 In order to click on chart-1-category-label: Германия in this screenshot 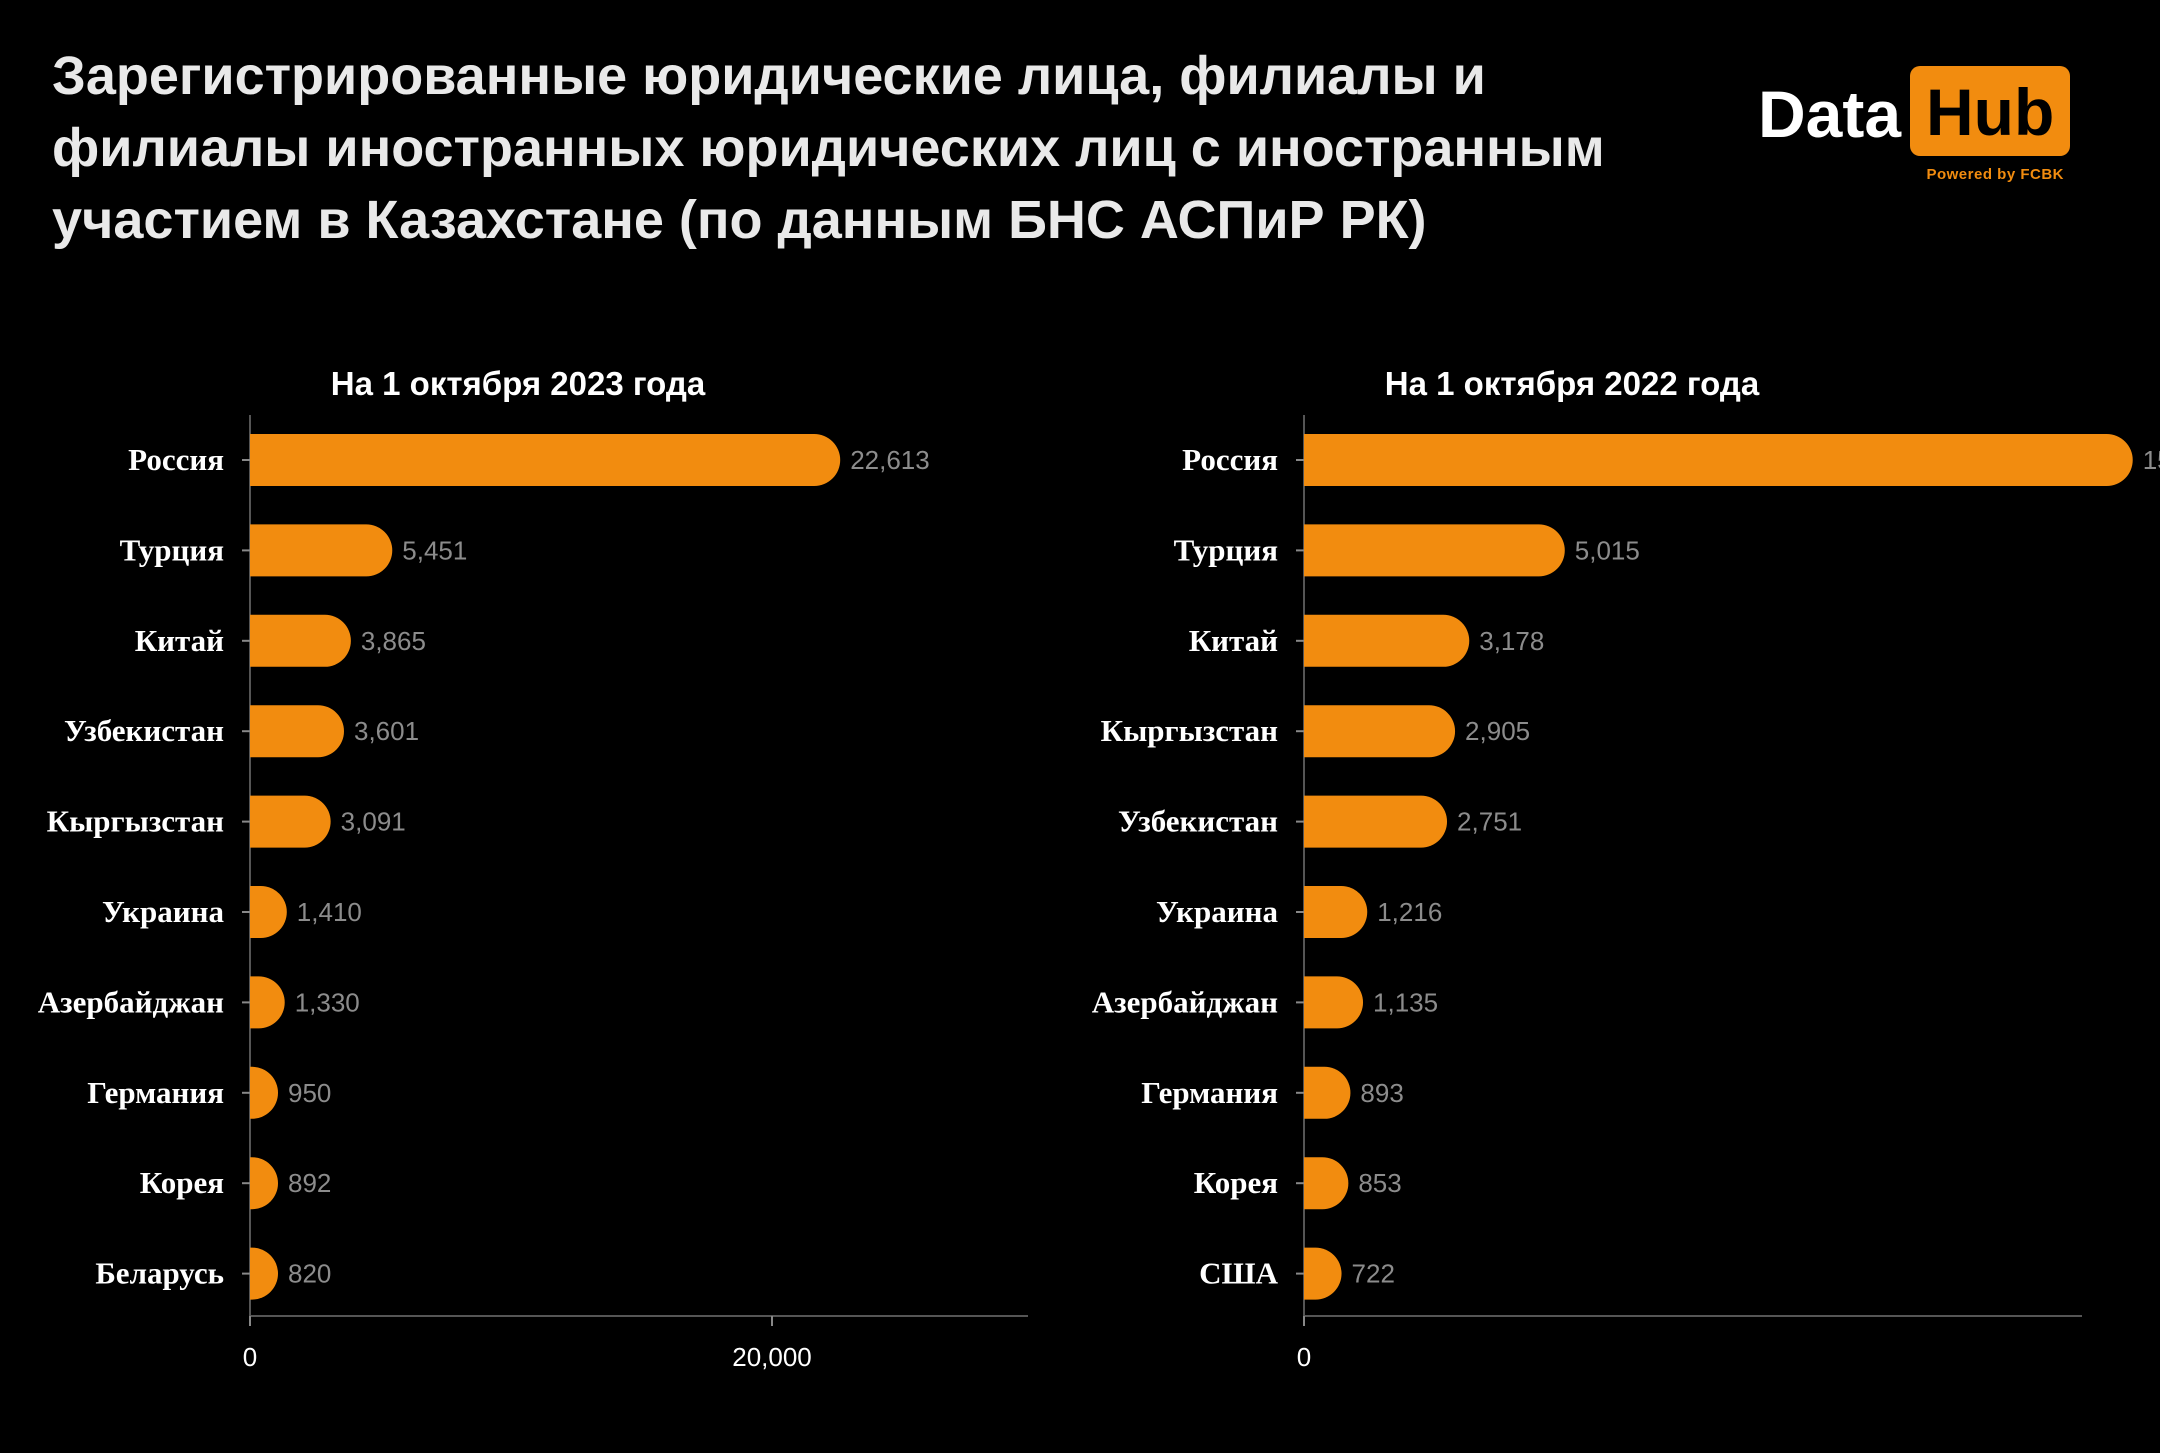, I will do `click(155, 1092)`.